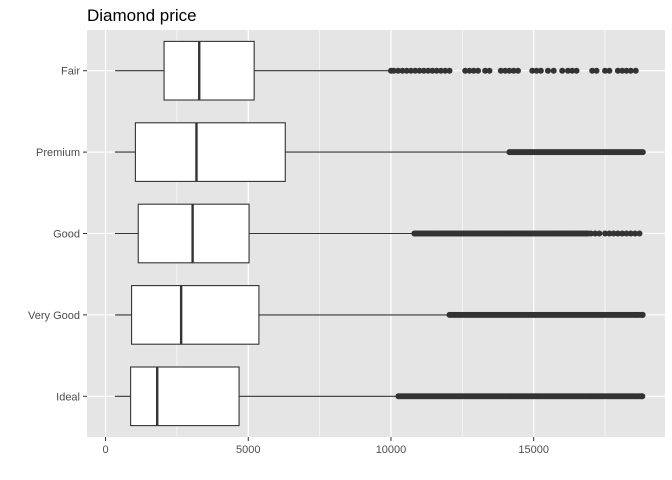  I want to click on y-tick-label: Fair, so click(70, 72).